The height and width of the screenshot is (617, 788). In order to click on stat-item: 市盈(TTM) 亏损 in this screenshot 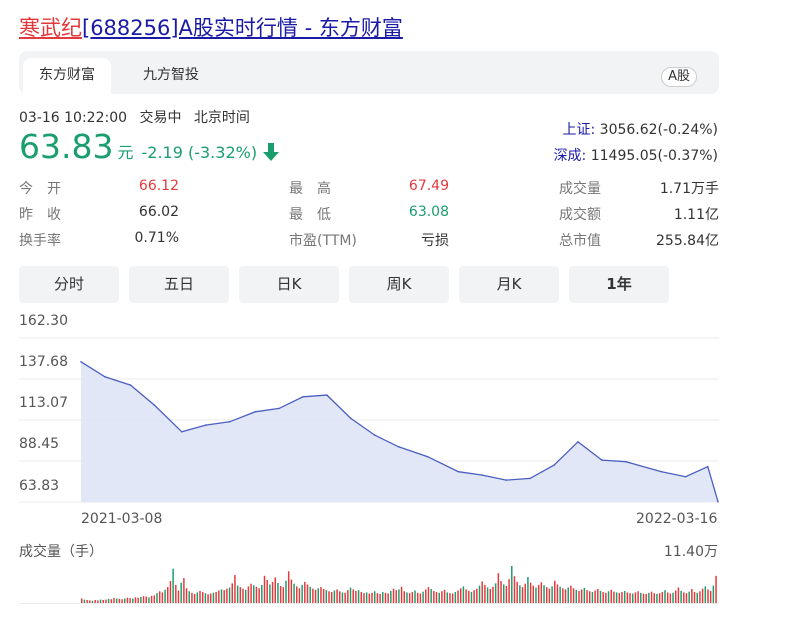, I will do `click(369, 240)`.